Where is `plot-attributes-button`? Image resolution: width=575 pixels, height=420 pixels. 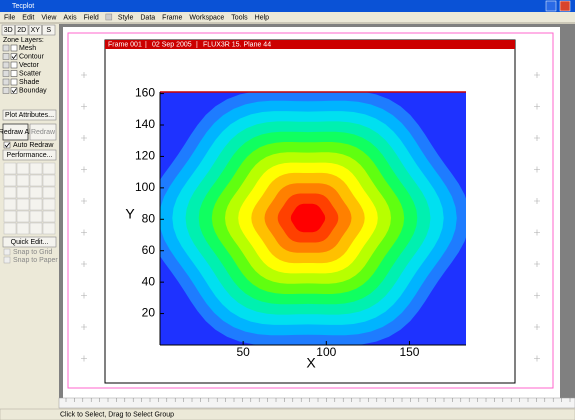
plot-attributes-button is located at coordinates (29, 115).